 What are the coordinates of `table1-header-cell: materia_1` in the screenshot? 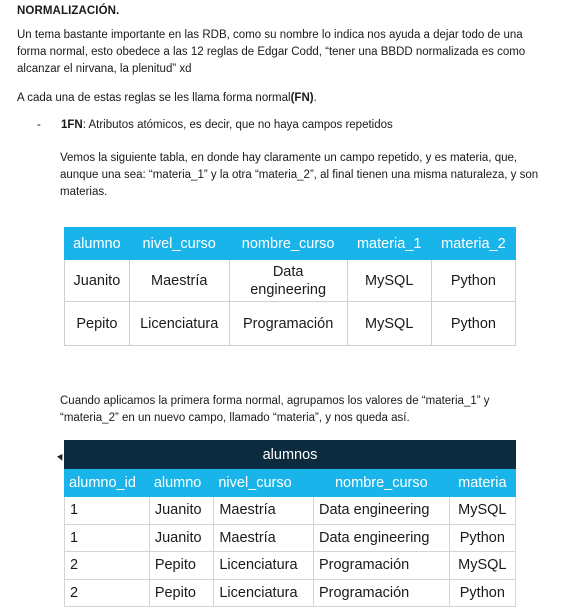 It's located at (389, 243).